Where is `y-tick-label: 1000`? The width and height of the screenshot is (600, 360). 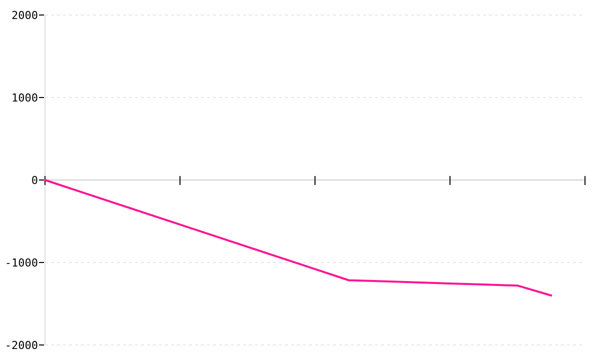
y-tick-label: 1000 is located at coordinates (25, 97).